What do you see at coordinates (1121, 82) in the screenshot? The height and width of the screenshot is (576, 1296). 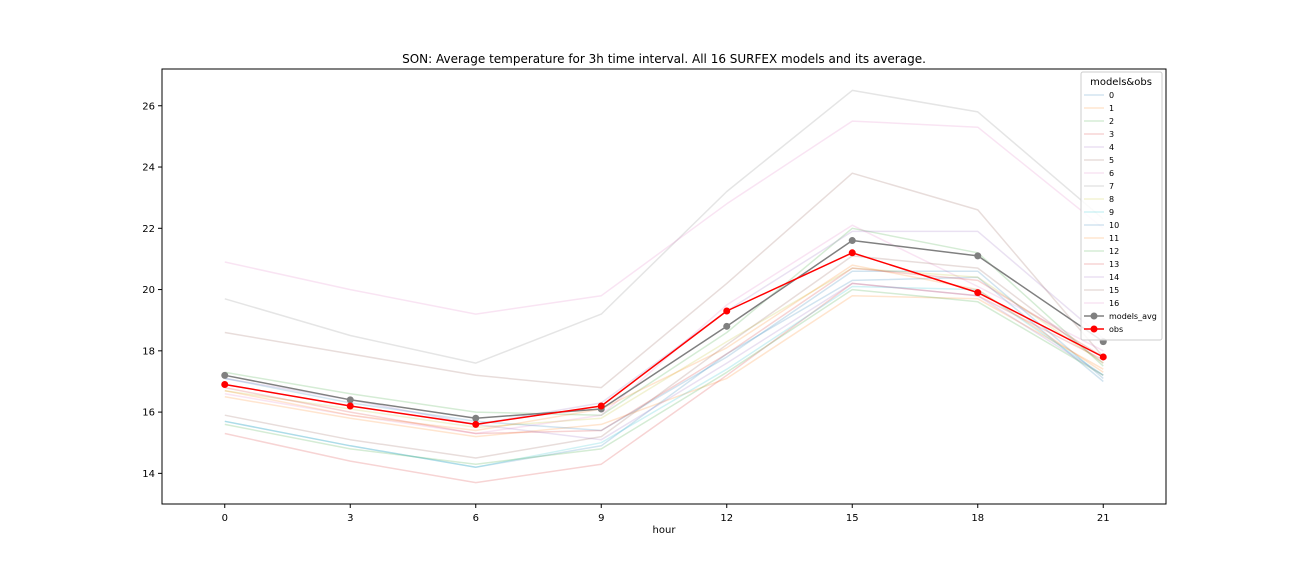 I see `legend-title: models&obs` at bounding box center [1121, 82].